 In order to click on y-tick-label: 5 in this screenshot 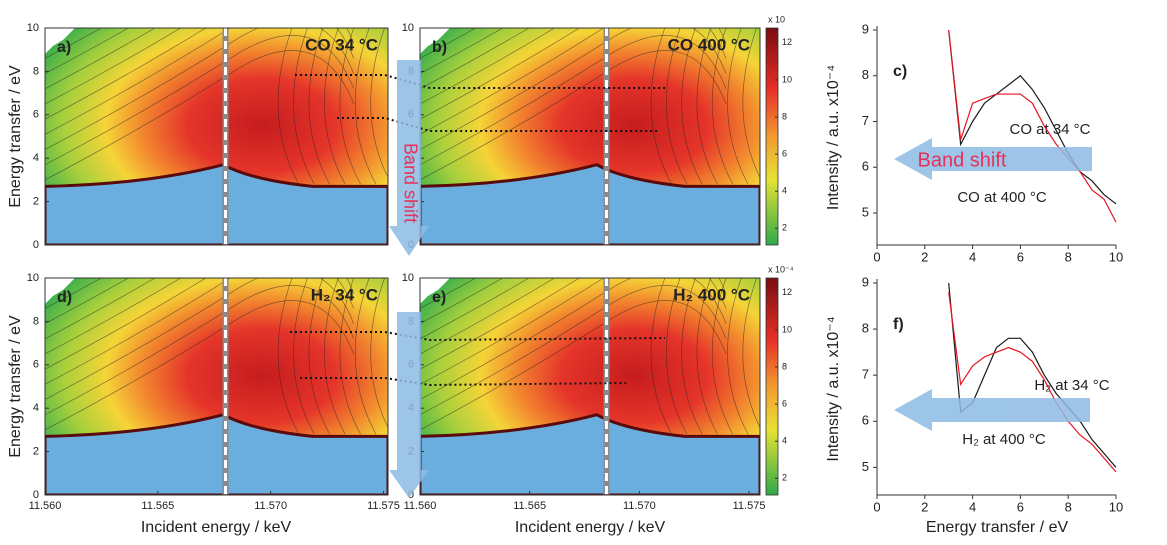, I will do `click(865, 466)`.